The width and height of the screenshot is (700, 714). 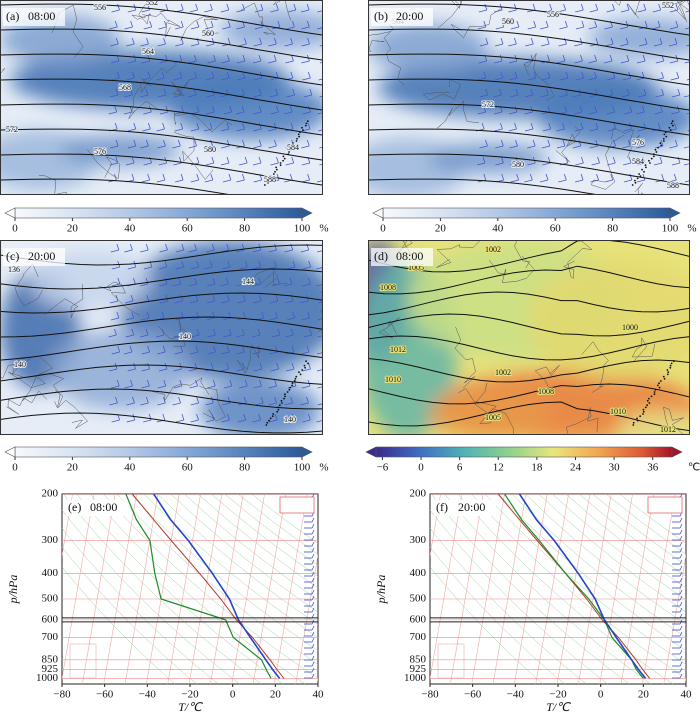 I want to click on contour-label: 556, so click(x=100, y=7).